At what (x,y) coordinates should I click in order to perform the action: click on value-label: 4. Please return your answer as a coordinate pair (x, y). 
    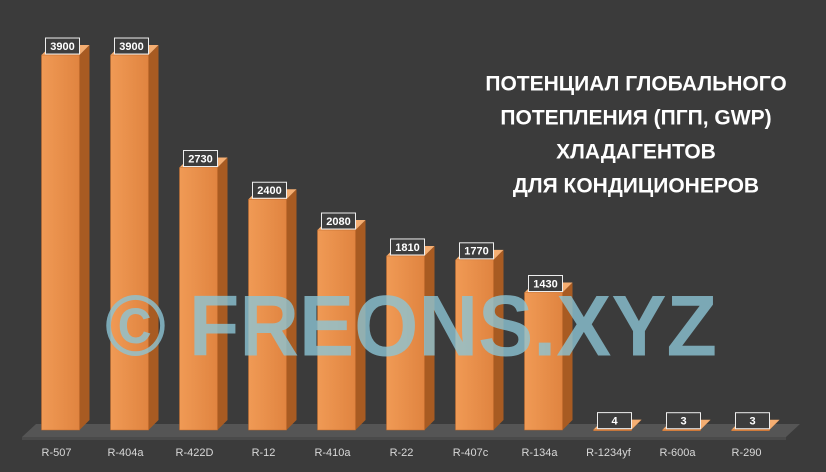
    Looking at the image, I should click on (614, 422).